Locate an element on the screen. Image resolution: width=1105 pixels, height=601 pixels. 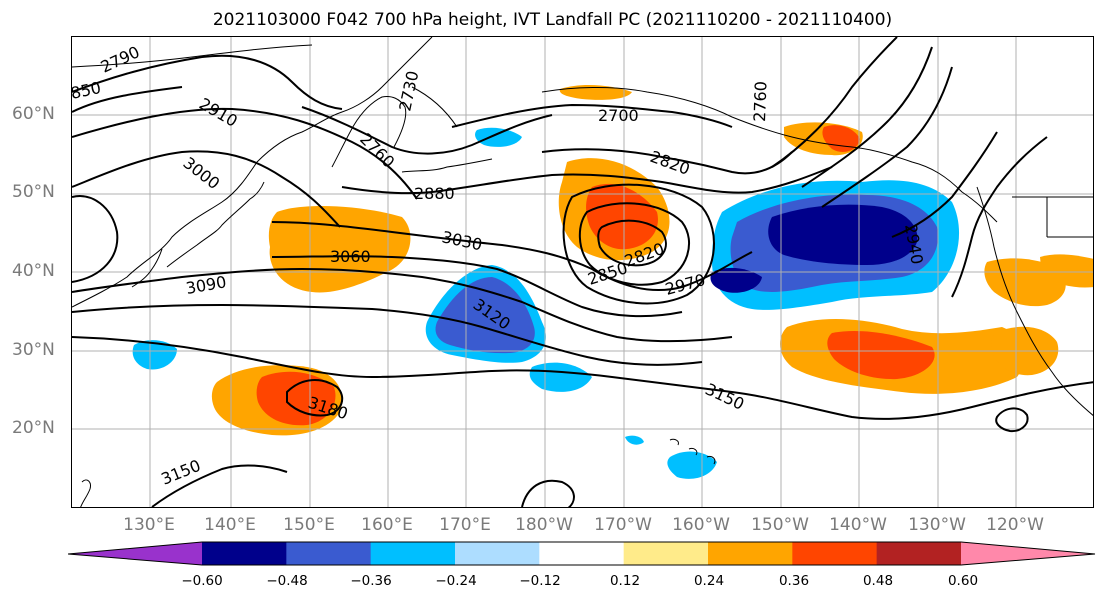
lat-label-50n: 50°N is located at coordinates (33, 192).